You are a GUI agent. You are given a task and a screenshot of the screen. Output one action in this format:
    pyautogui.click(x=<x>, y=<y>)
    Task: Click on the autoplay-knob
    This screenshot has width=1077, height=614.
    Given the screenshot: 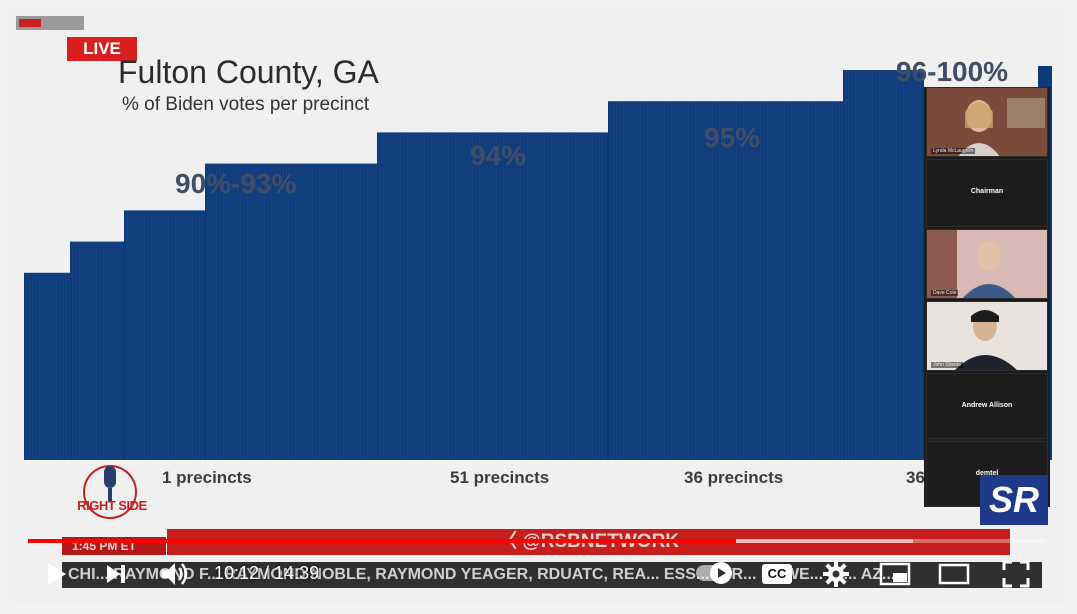 What is the action you would take?
    pyautogui.click(x=721, y=573)
    